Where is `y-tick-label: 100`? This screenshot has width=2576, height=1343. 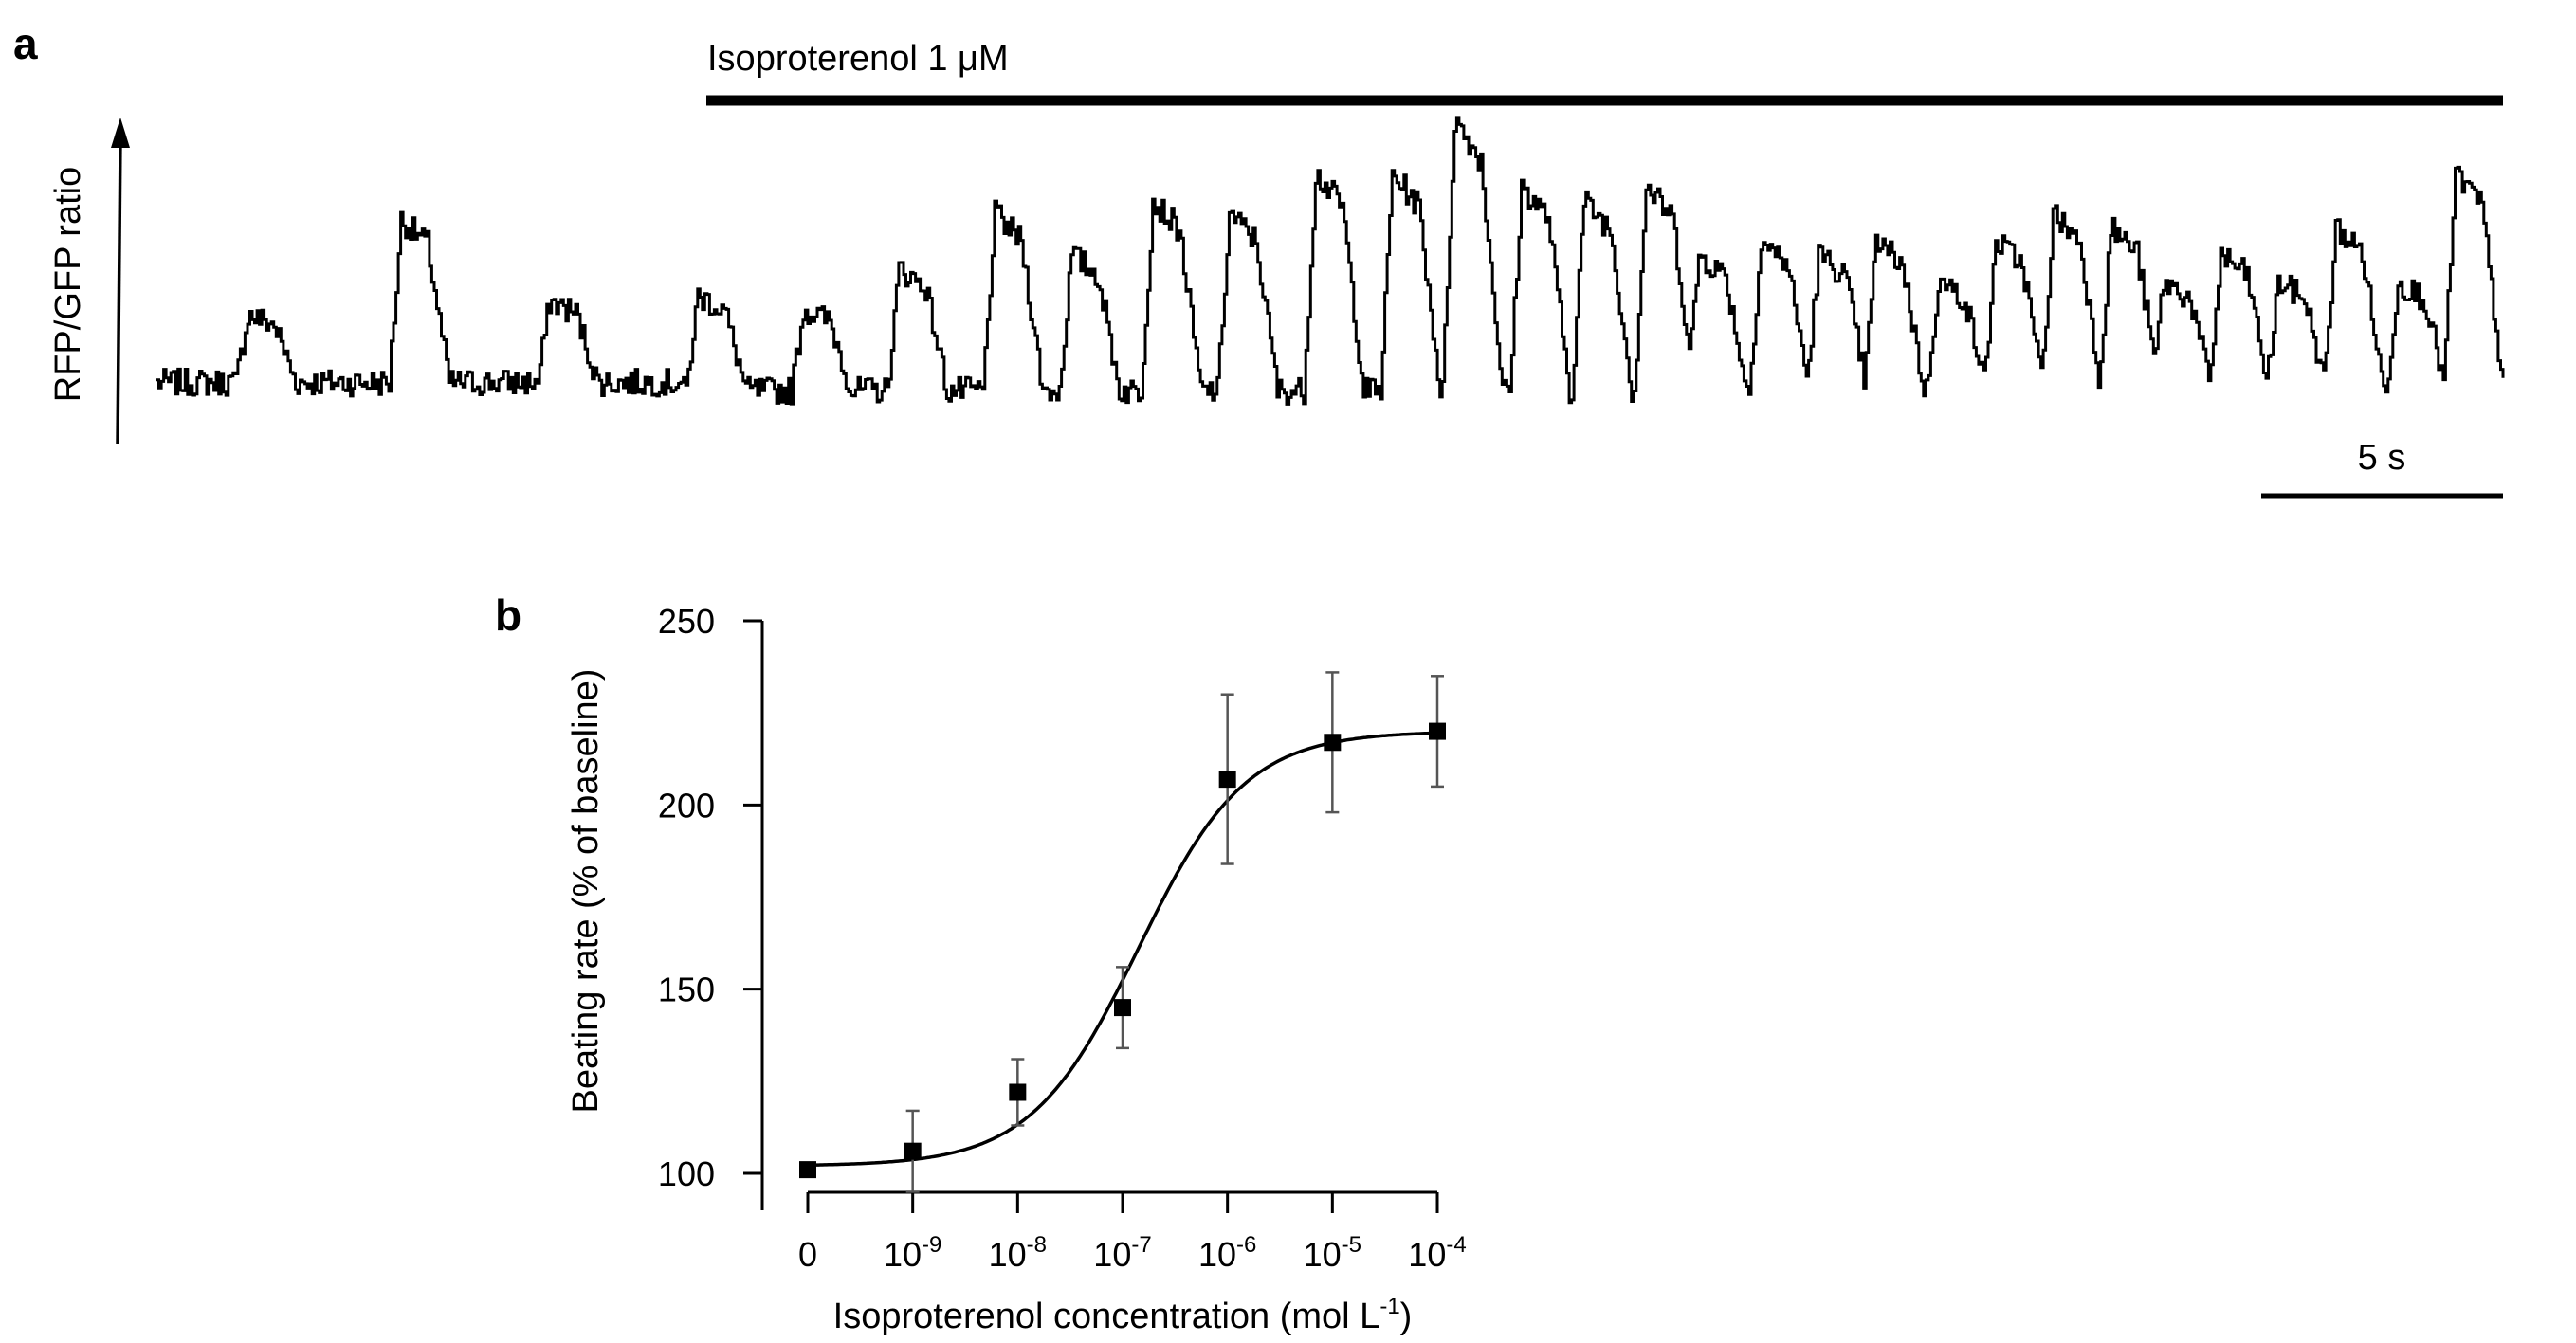 y-tick-label: 100 is located at coordinates (686, 1173).